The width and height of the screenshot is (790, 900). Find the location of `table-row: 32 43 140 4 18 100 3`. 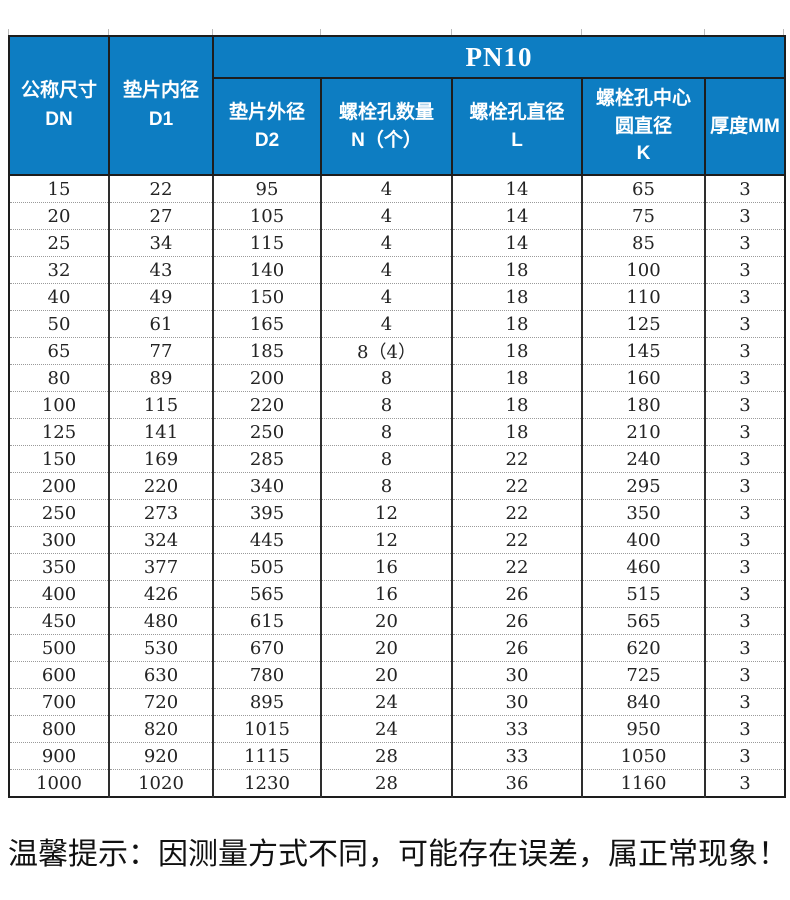

table-row: 32 43 140 4 18 100 3 is located at coordinates (397, 270).